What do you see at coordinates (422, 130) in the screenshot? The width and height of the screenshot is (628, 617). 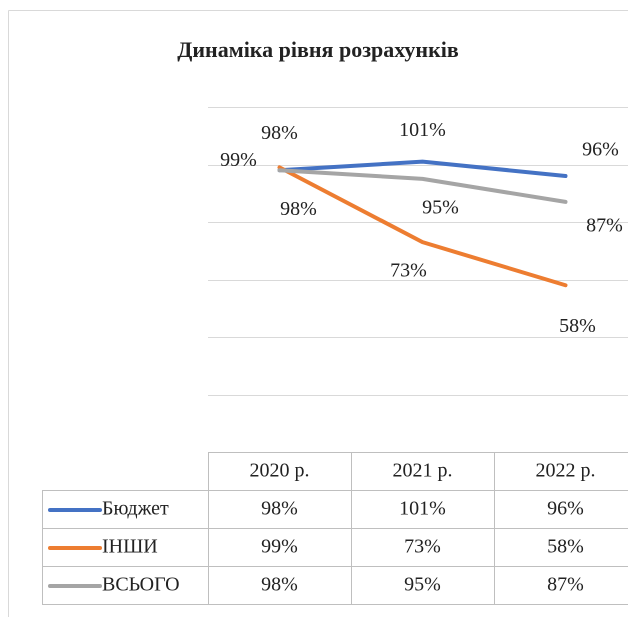 I see `data-label: 101%` at bounding box center [422, 130].